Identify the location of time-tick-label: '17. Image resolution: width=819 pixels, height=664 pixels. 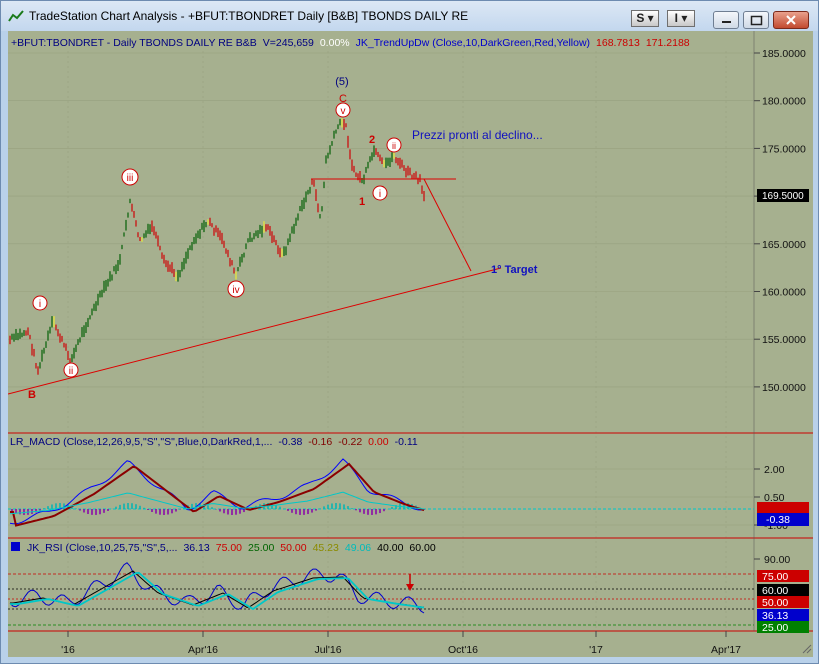
(596, 650).